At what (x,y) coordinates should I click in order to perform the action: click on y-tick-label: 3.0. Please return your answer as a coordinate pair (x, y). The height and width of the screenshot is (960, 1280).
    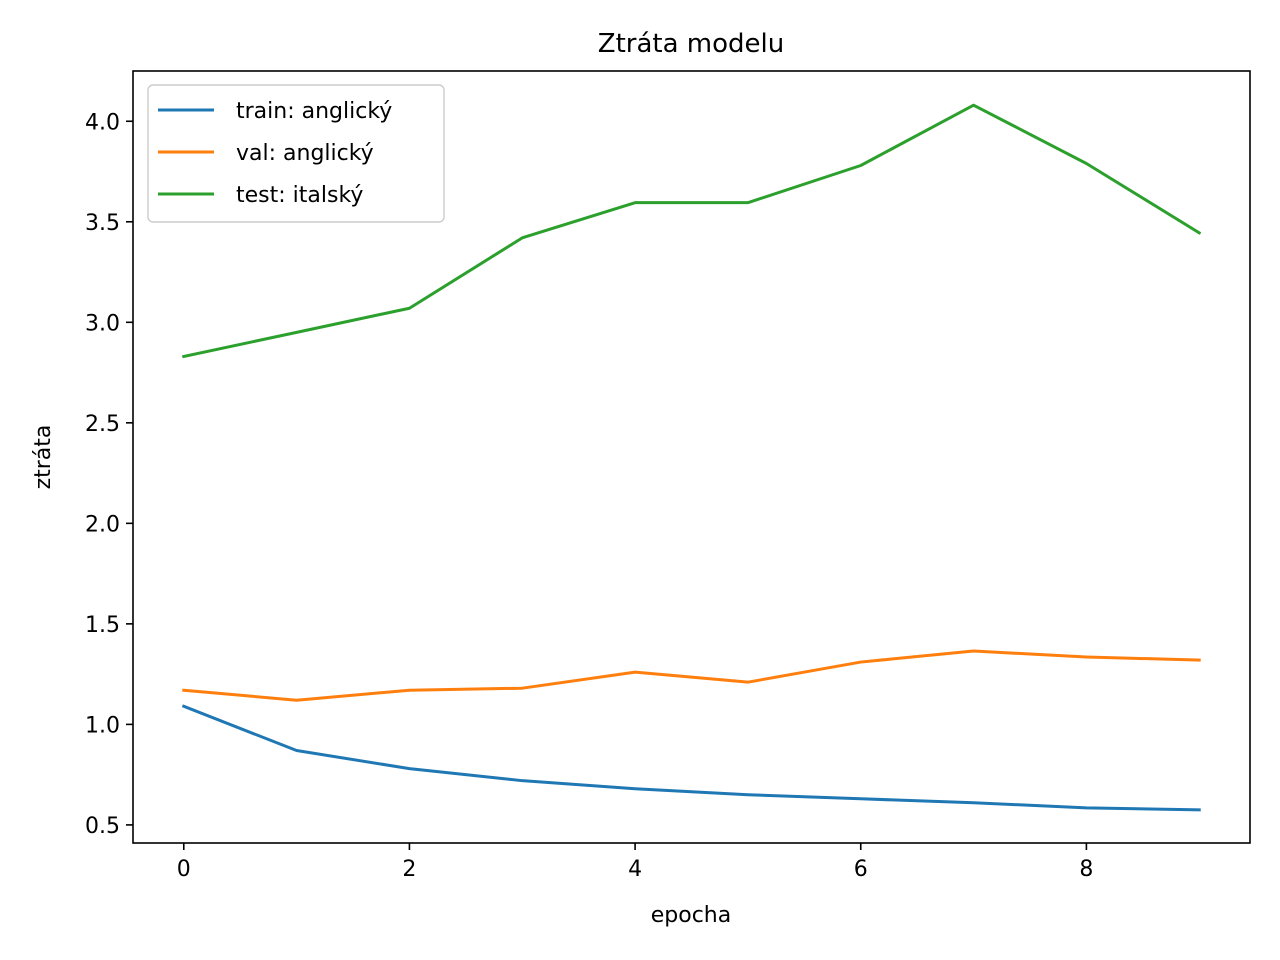
    Looking at the image, I should click on (102, 323).